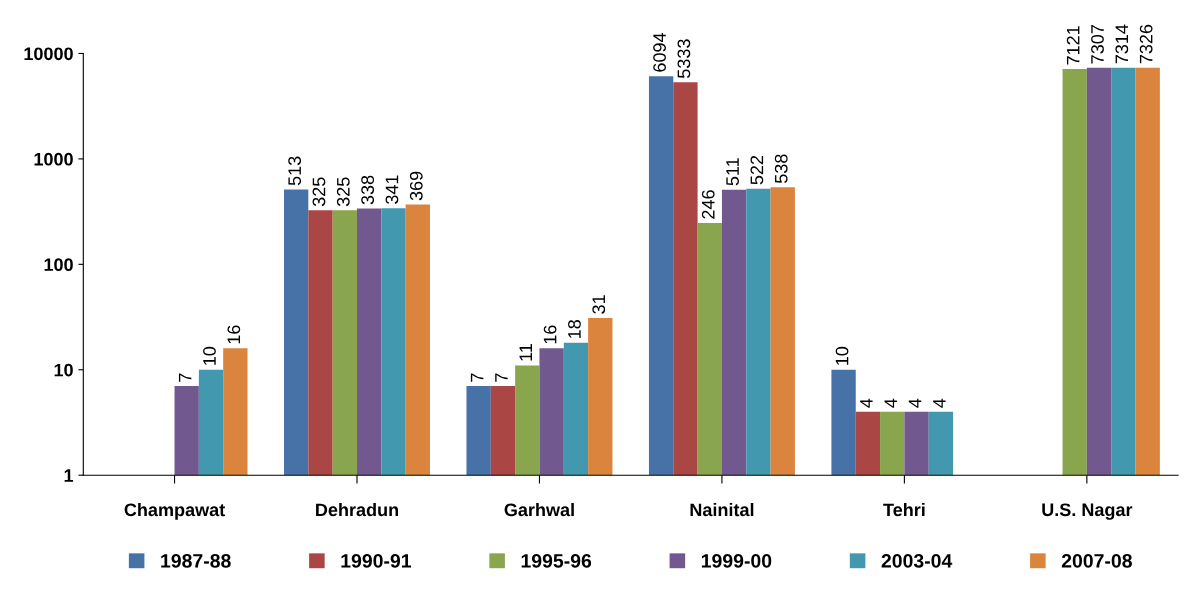 The image size is (1190, 594). Describe the element at coordinates (392, 189) in the screenshot. I see `data-label: 341` at that location.